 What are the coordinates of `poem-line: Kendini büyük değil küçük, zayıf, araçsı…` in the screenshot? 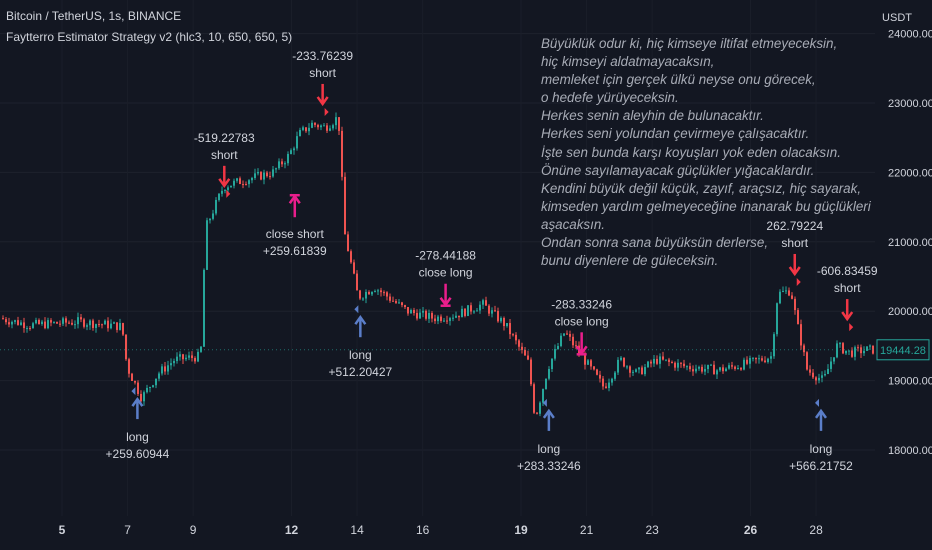 It's located at (701, 188).